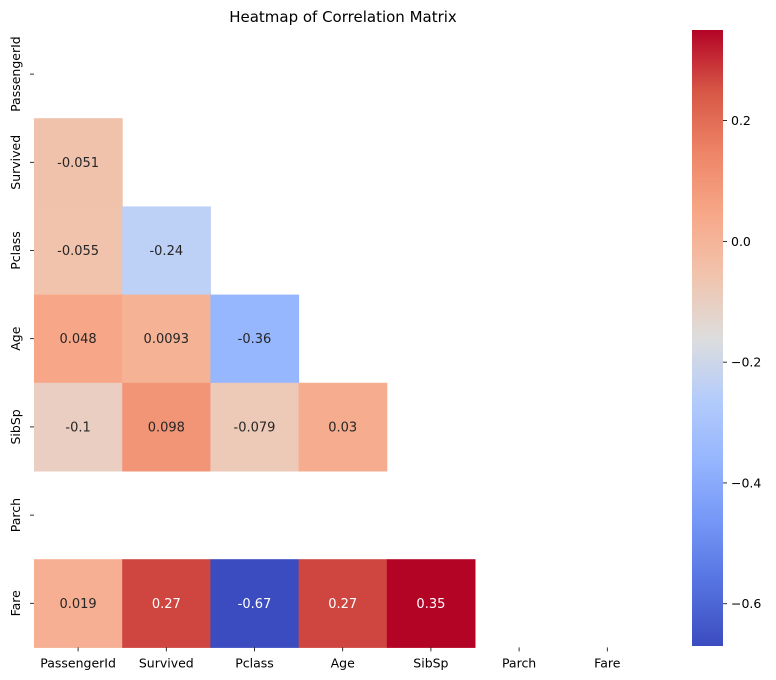  I want to click on x-tick-label: Pclass, so click(254, 662).